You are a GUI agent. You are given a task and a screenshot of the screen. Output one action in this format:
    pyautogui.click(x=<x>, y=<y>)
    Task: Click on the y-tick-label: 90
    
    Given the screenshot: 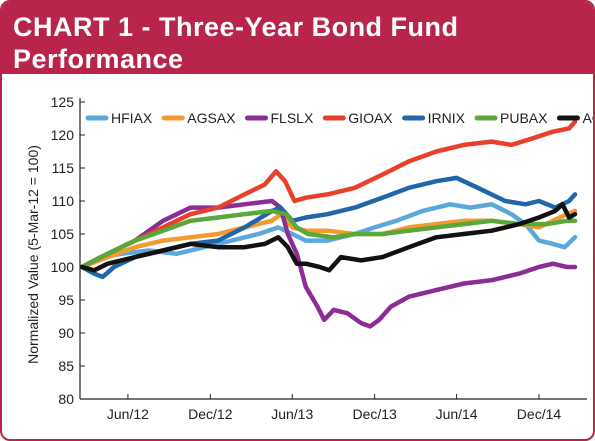 What is the action you would take?
    pyautogui.click(x=66, y=333)
    